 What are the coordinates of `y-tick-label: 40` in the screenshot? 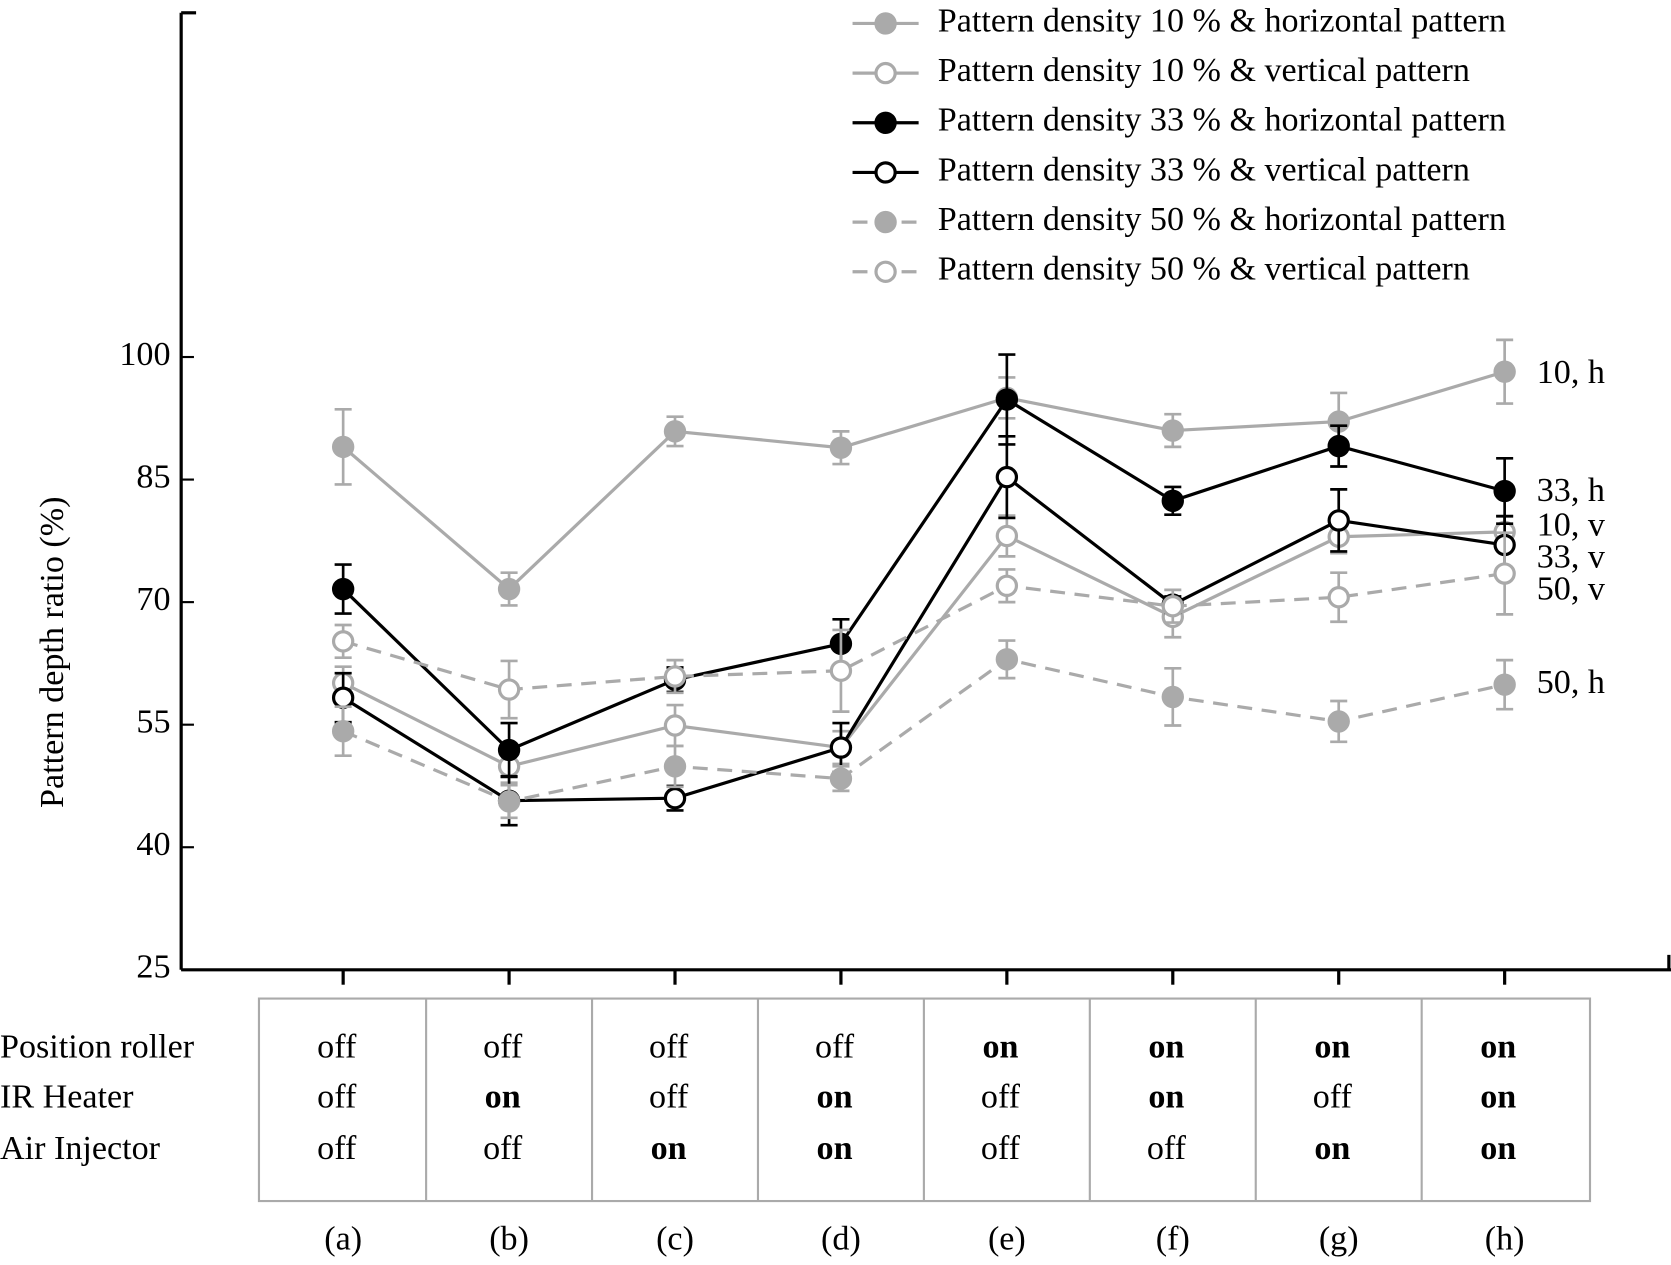 It's located at (153, 844).